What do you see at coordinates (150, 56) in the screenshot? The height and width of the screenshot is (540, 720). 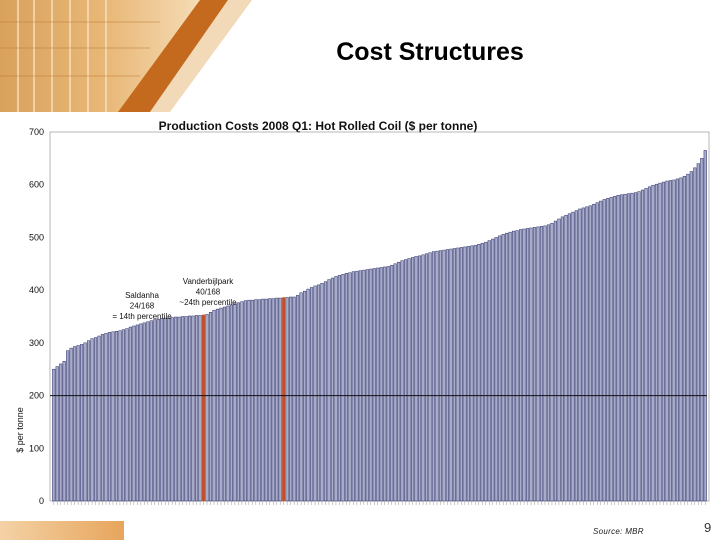 I see `header-photo` at bounding box center [150, 56].